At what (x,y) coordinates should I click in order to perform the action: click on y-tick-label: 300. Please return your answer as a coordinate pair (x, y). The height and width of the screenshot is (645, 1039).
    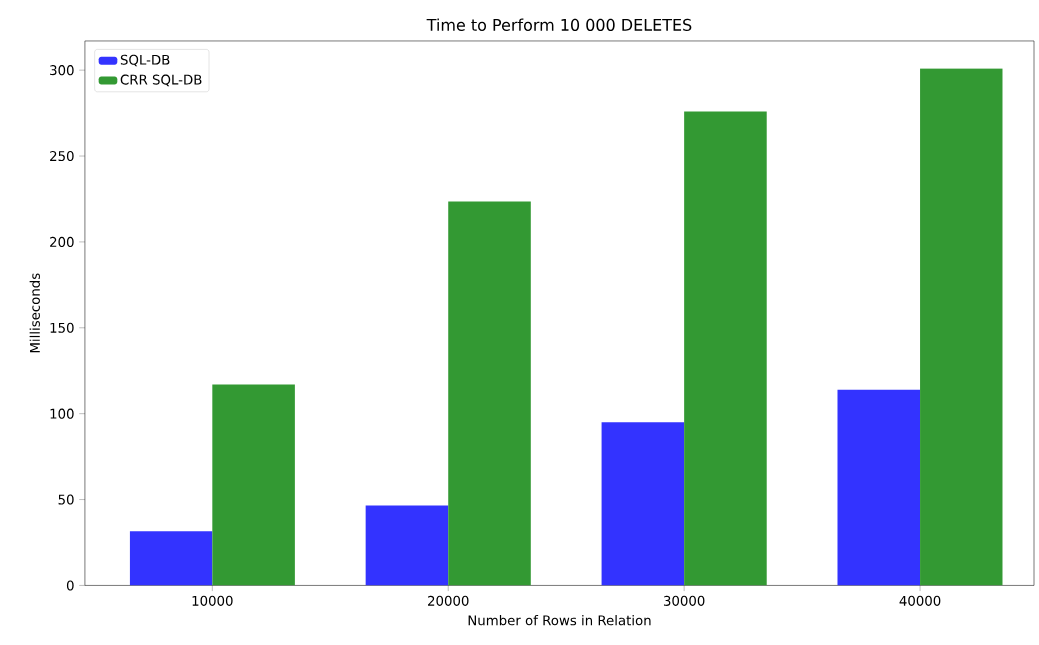
    Looking at the image, I should click on (62, 69).